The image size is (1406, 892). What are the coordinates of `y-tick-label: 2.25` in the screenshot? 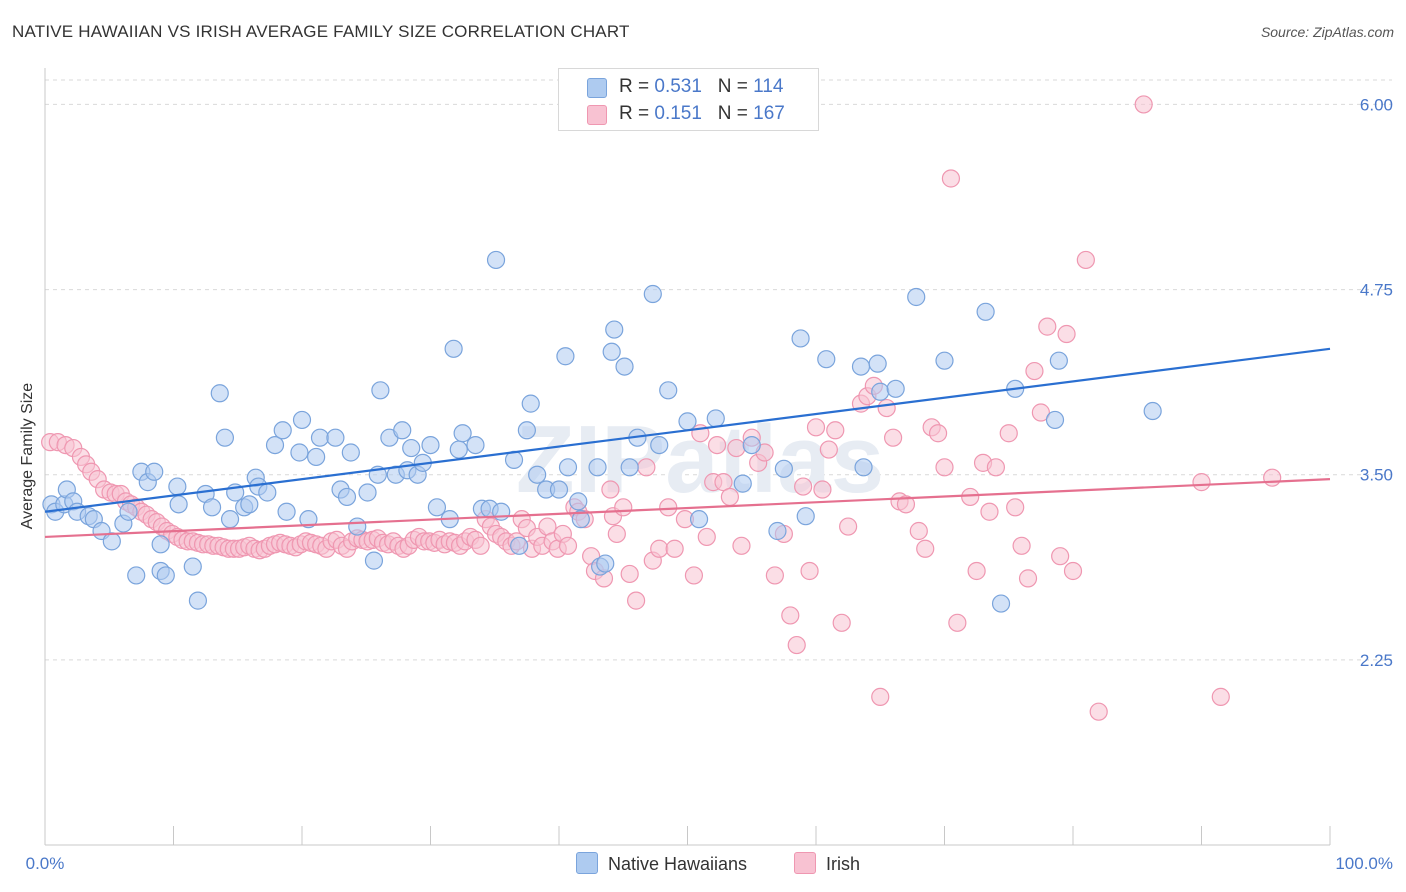 It's located at (1376, 660).